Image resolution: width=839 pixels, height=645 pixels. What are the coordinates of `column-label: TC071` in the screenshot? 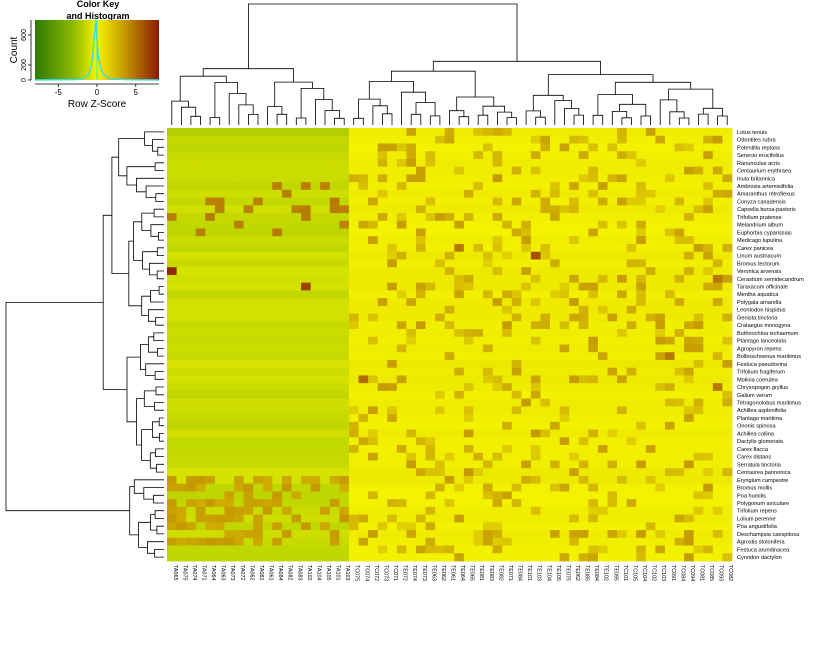 It's located at (395, 573).